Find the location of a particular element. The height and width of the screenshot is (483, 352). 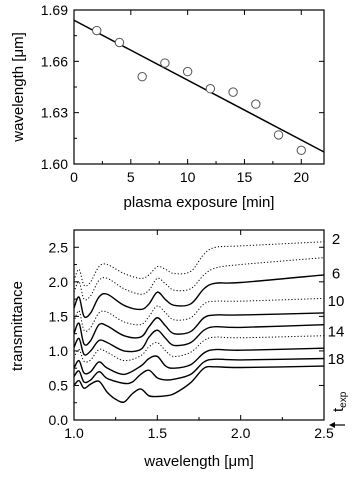

bottom-curve-labels: 2 6 10 14 18 is located at coordinates (336, 299).